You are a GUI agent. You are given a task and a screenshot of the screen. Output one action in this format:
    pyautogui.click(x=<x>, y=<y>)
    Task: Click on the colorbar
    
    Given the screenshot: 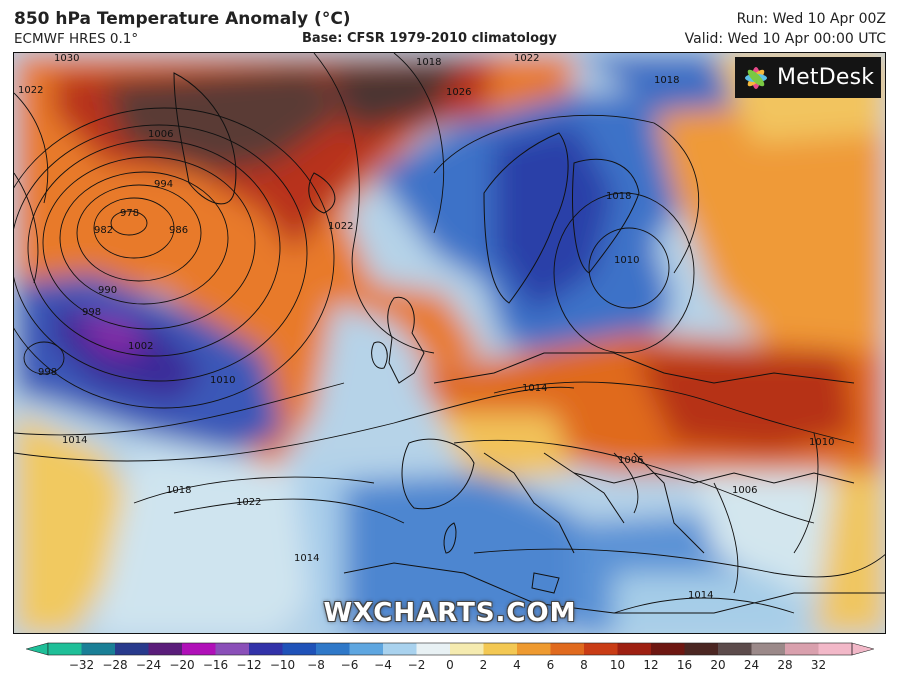 What is the action you would take?
    pyautogui.click(x=450, y=649)
    